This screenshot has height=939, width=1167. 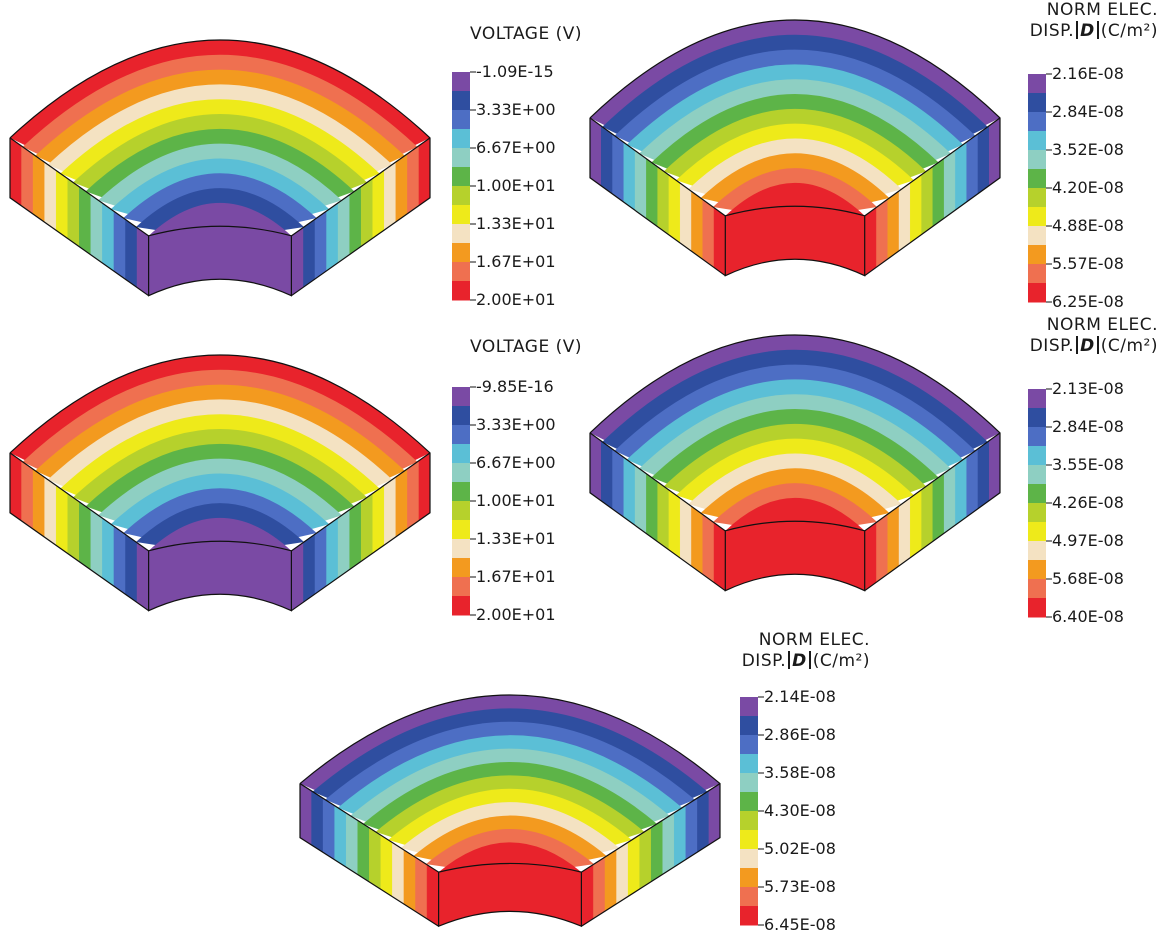 What do you see at coordinates (516, 223) in the screenshot?
I see `colorbar-tick-label: 1.33E+01` at bounding box center [516, 223].